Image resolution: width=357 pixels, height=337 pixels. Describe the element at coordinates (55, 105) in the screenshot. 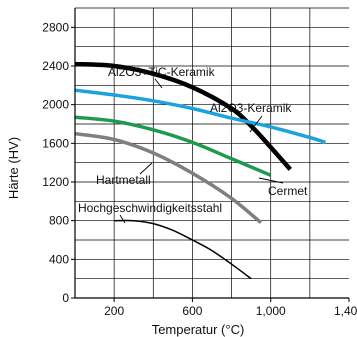

I see `y-tick-label: 2000` at that location.